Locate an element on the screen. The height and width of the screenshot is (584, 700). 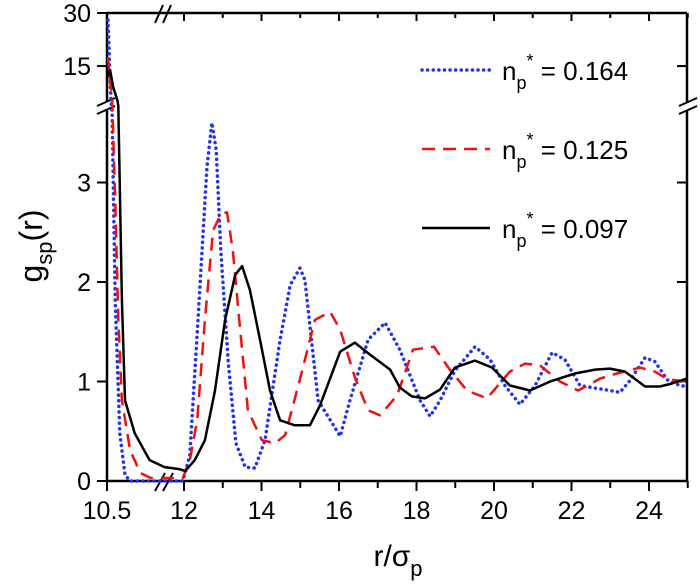
x-tick-label: 20 is located at coordinates (494, 511).